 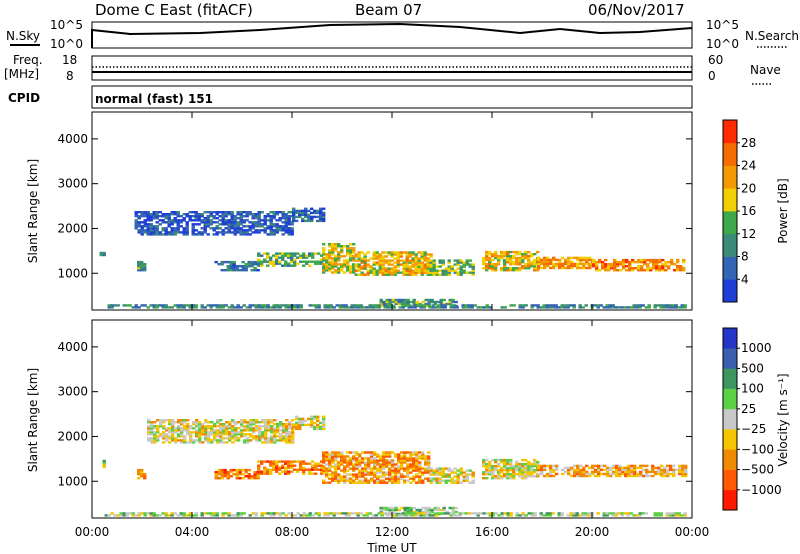 I want to click on power-colorbar-tick-label: 28, so click(x=748, y=143).